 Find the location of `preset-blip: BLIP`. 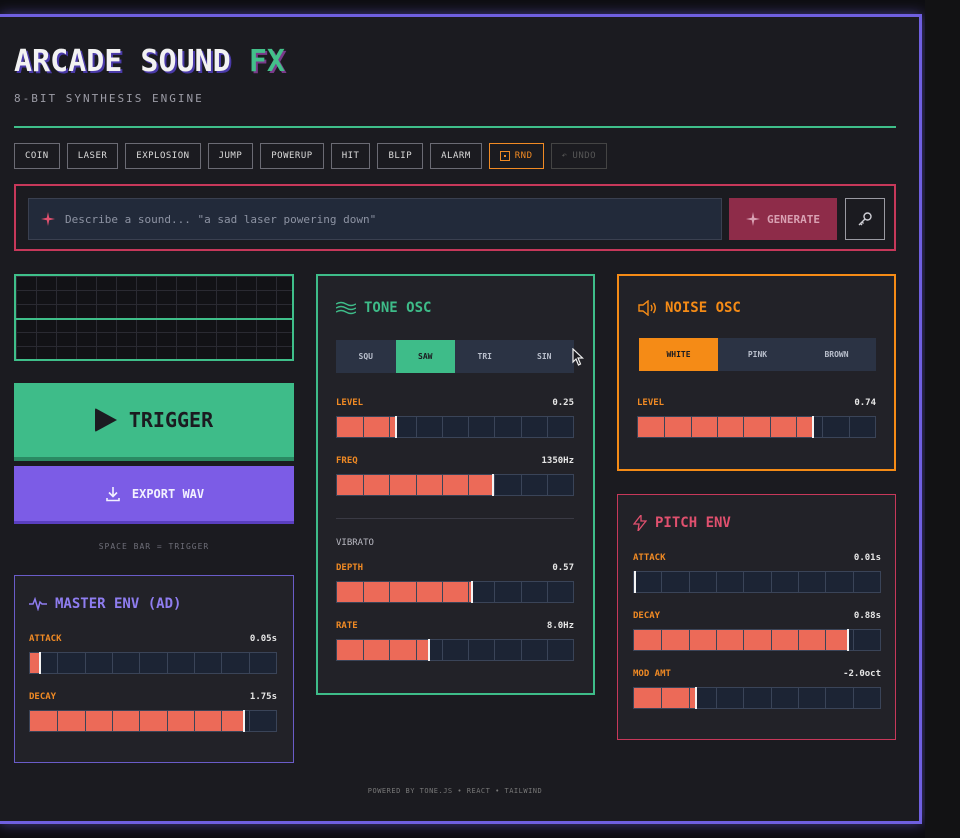

preset-blip: BLIP is located at coordinates (400, 156).